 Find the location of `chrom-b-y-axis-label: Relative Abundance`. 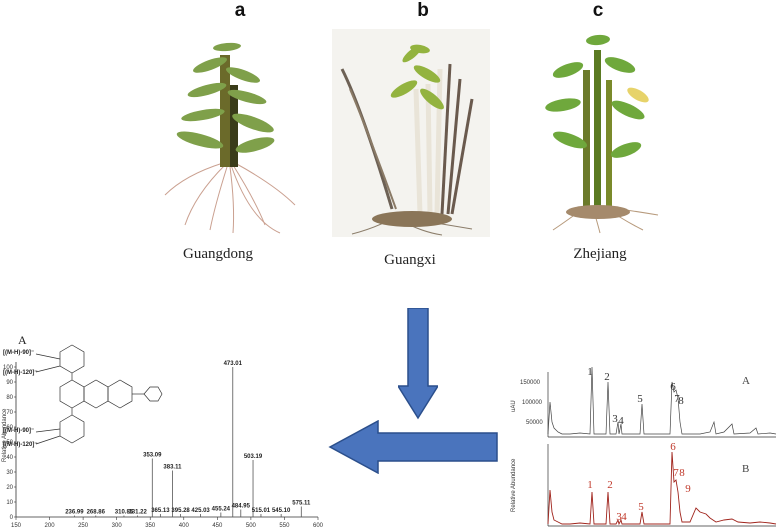

chrom-b-y-axis-label: Relative Abundance is located at coordinates (514, 485).